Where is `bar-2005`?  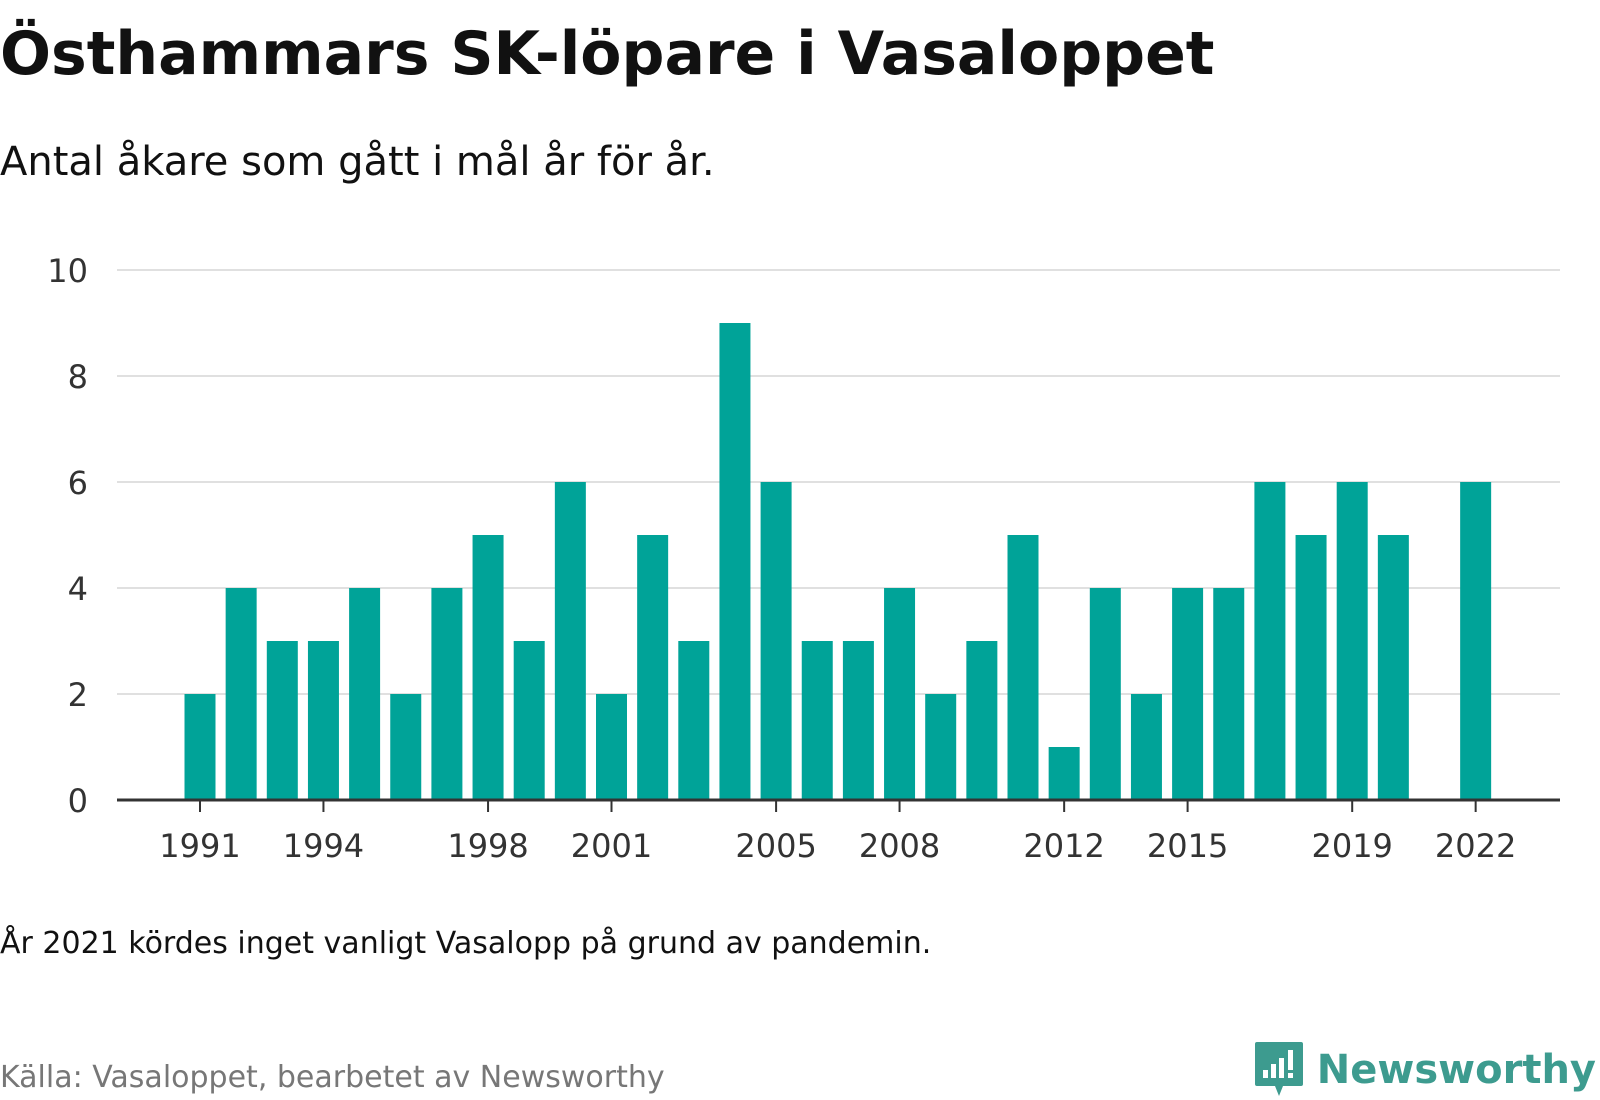
bar-2005 is located at coordinates (776, 641).